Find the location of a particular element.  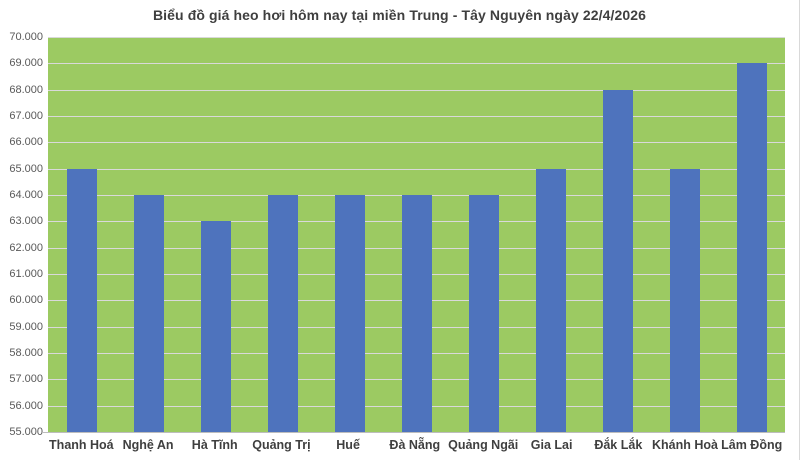

y-tick-label: 62.000 is located at coordinates (26, 247).